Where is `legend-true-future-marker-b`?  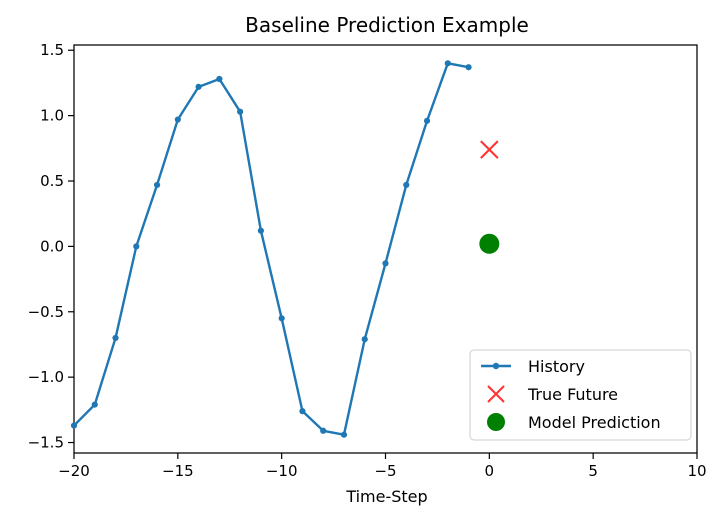
legend-true-future-marker-b is located at coordinates (496, 394).